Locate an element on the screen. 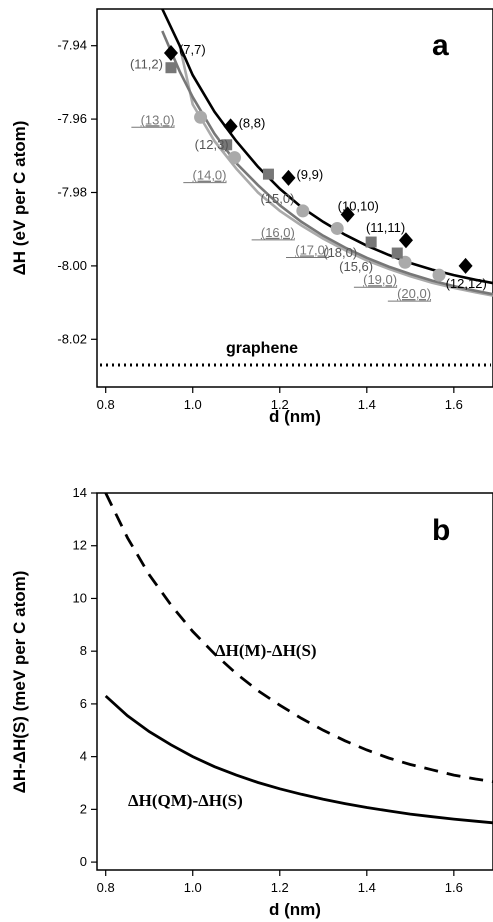  armchair-point-label: (10,10) is located at coordinates (358, 206).